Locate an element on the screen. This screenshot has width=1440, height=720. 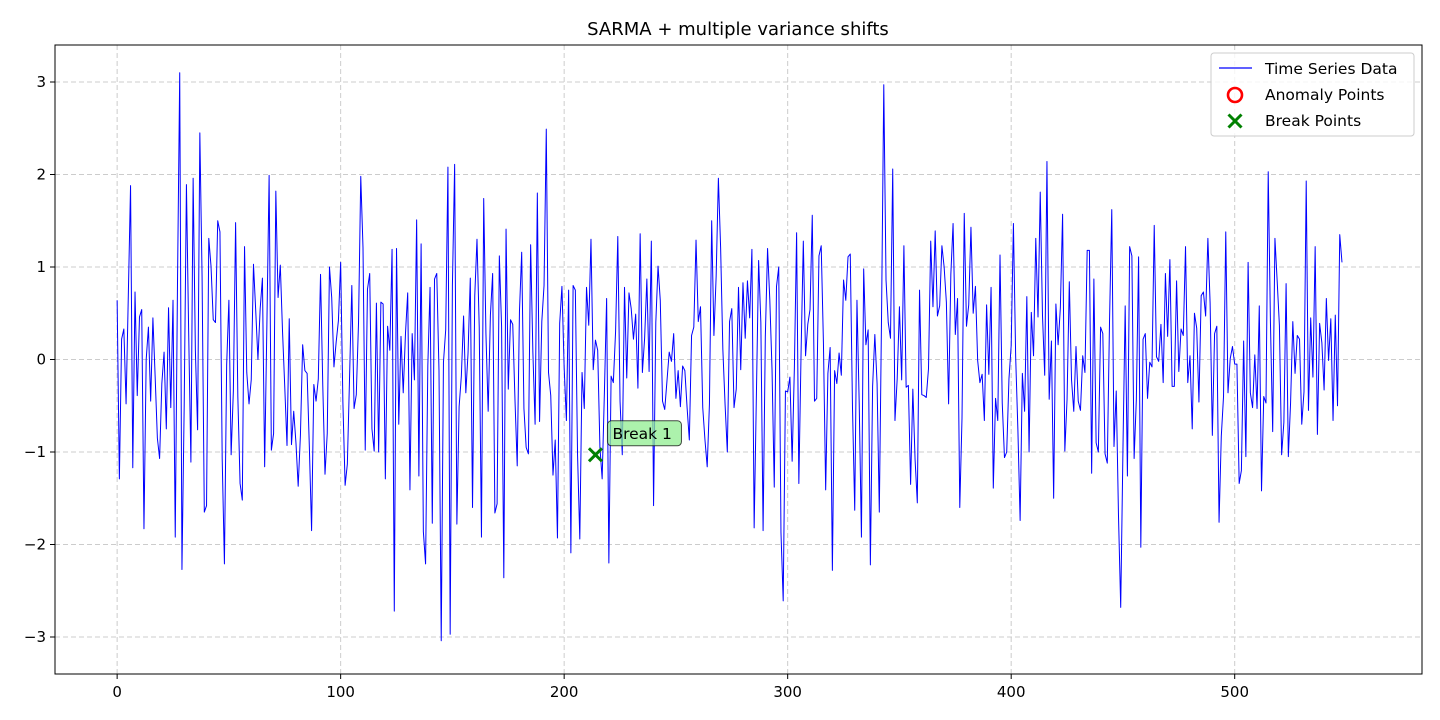
break-marker is located at coordinates (595, 455).